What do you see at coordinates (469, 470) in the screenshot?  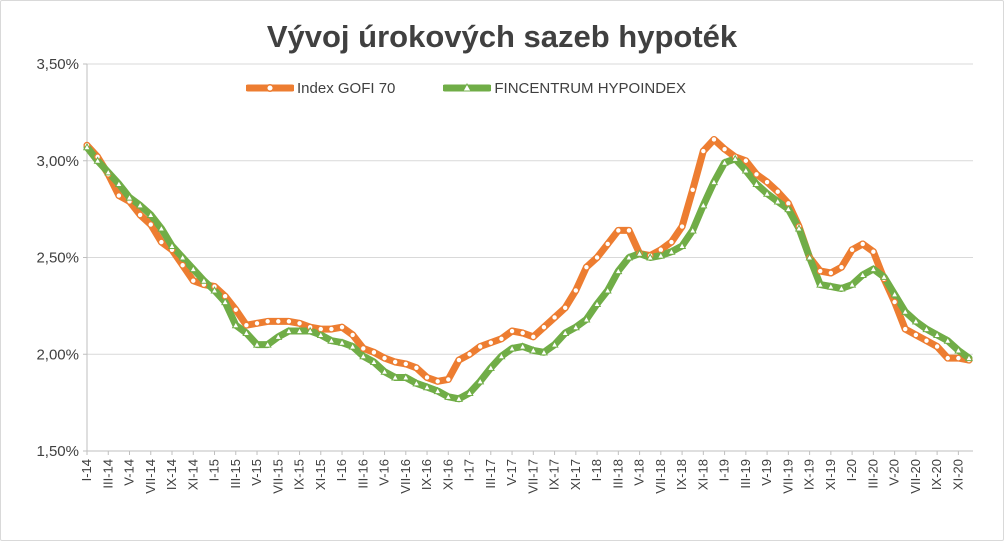 I see `x-tick-label: I-17` at bounding box center [469, 470].